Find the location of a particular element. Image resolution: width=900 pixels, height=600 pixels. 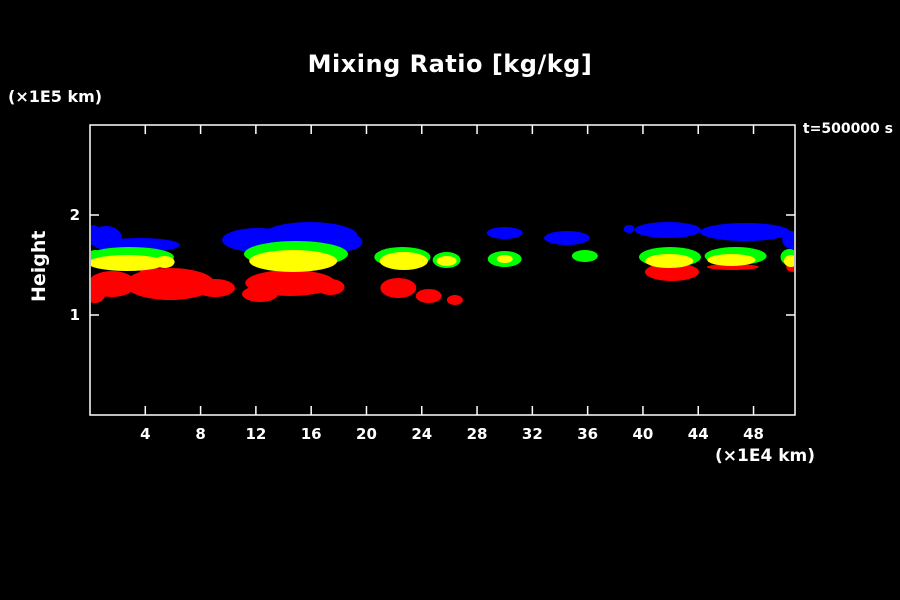

x-tick-label: 4 is located at coordinates (145, 434).